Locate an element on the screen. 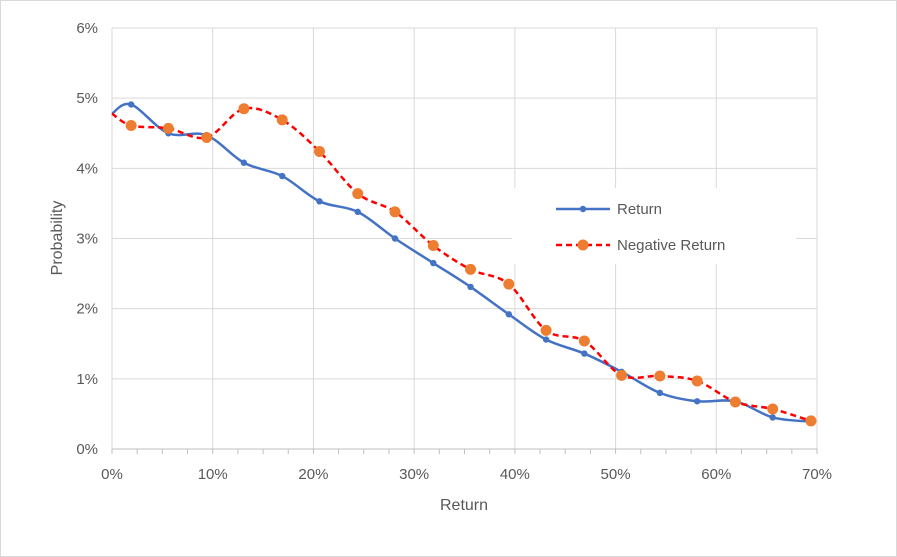 The width and height of the screenshot is (897, 557). x-tick-label: 30% is located at coordinates (414, 474).